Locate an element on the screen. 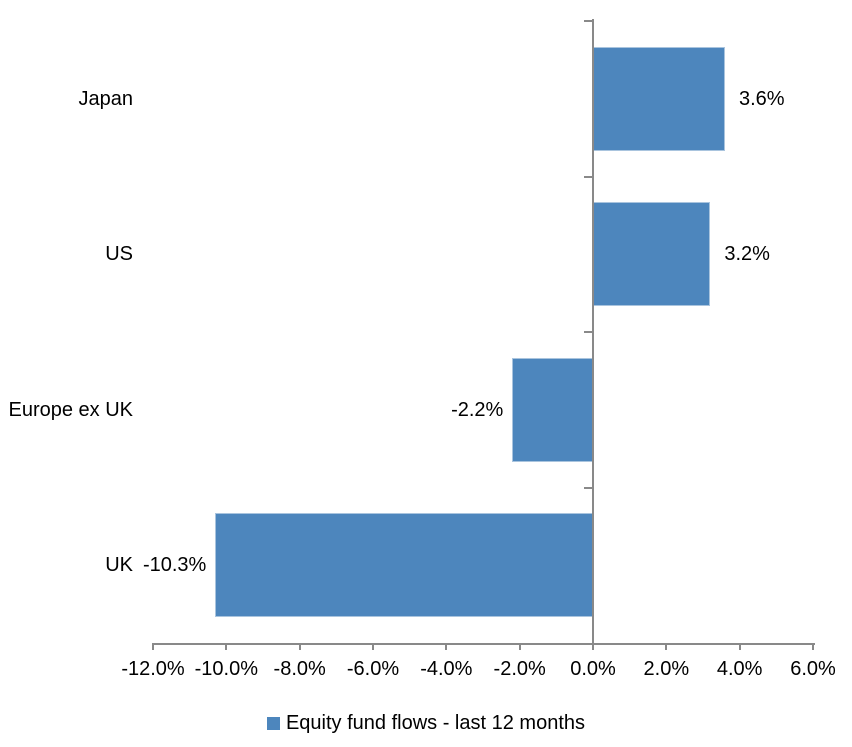  bar-us is located at coordinates (652, 254).